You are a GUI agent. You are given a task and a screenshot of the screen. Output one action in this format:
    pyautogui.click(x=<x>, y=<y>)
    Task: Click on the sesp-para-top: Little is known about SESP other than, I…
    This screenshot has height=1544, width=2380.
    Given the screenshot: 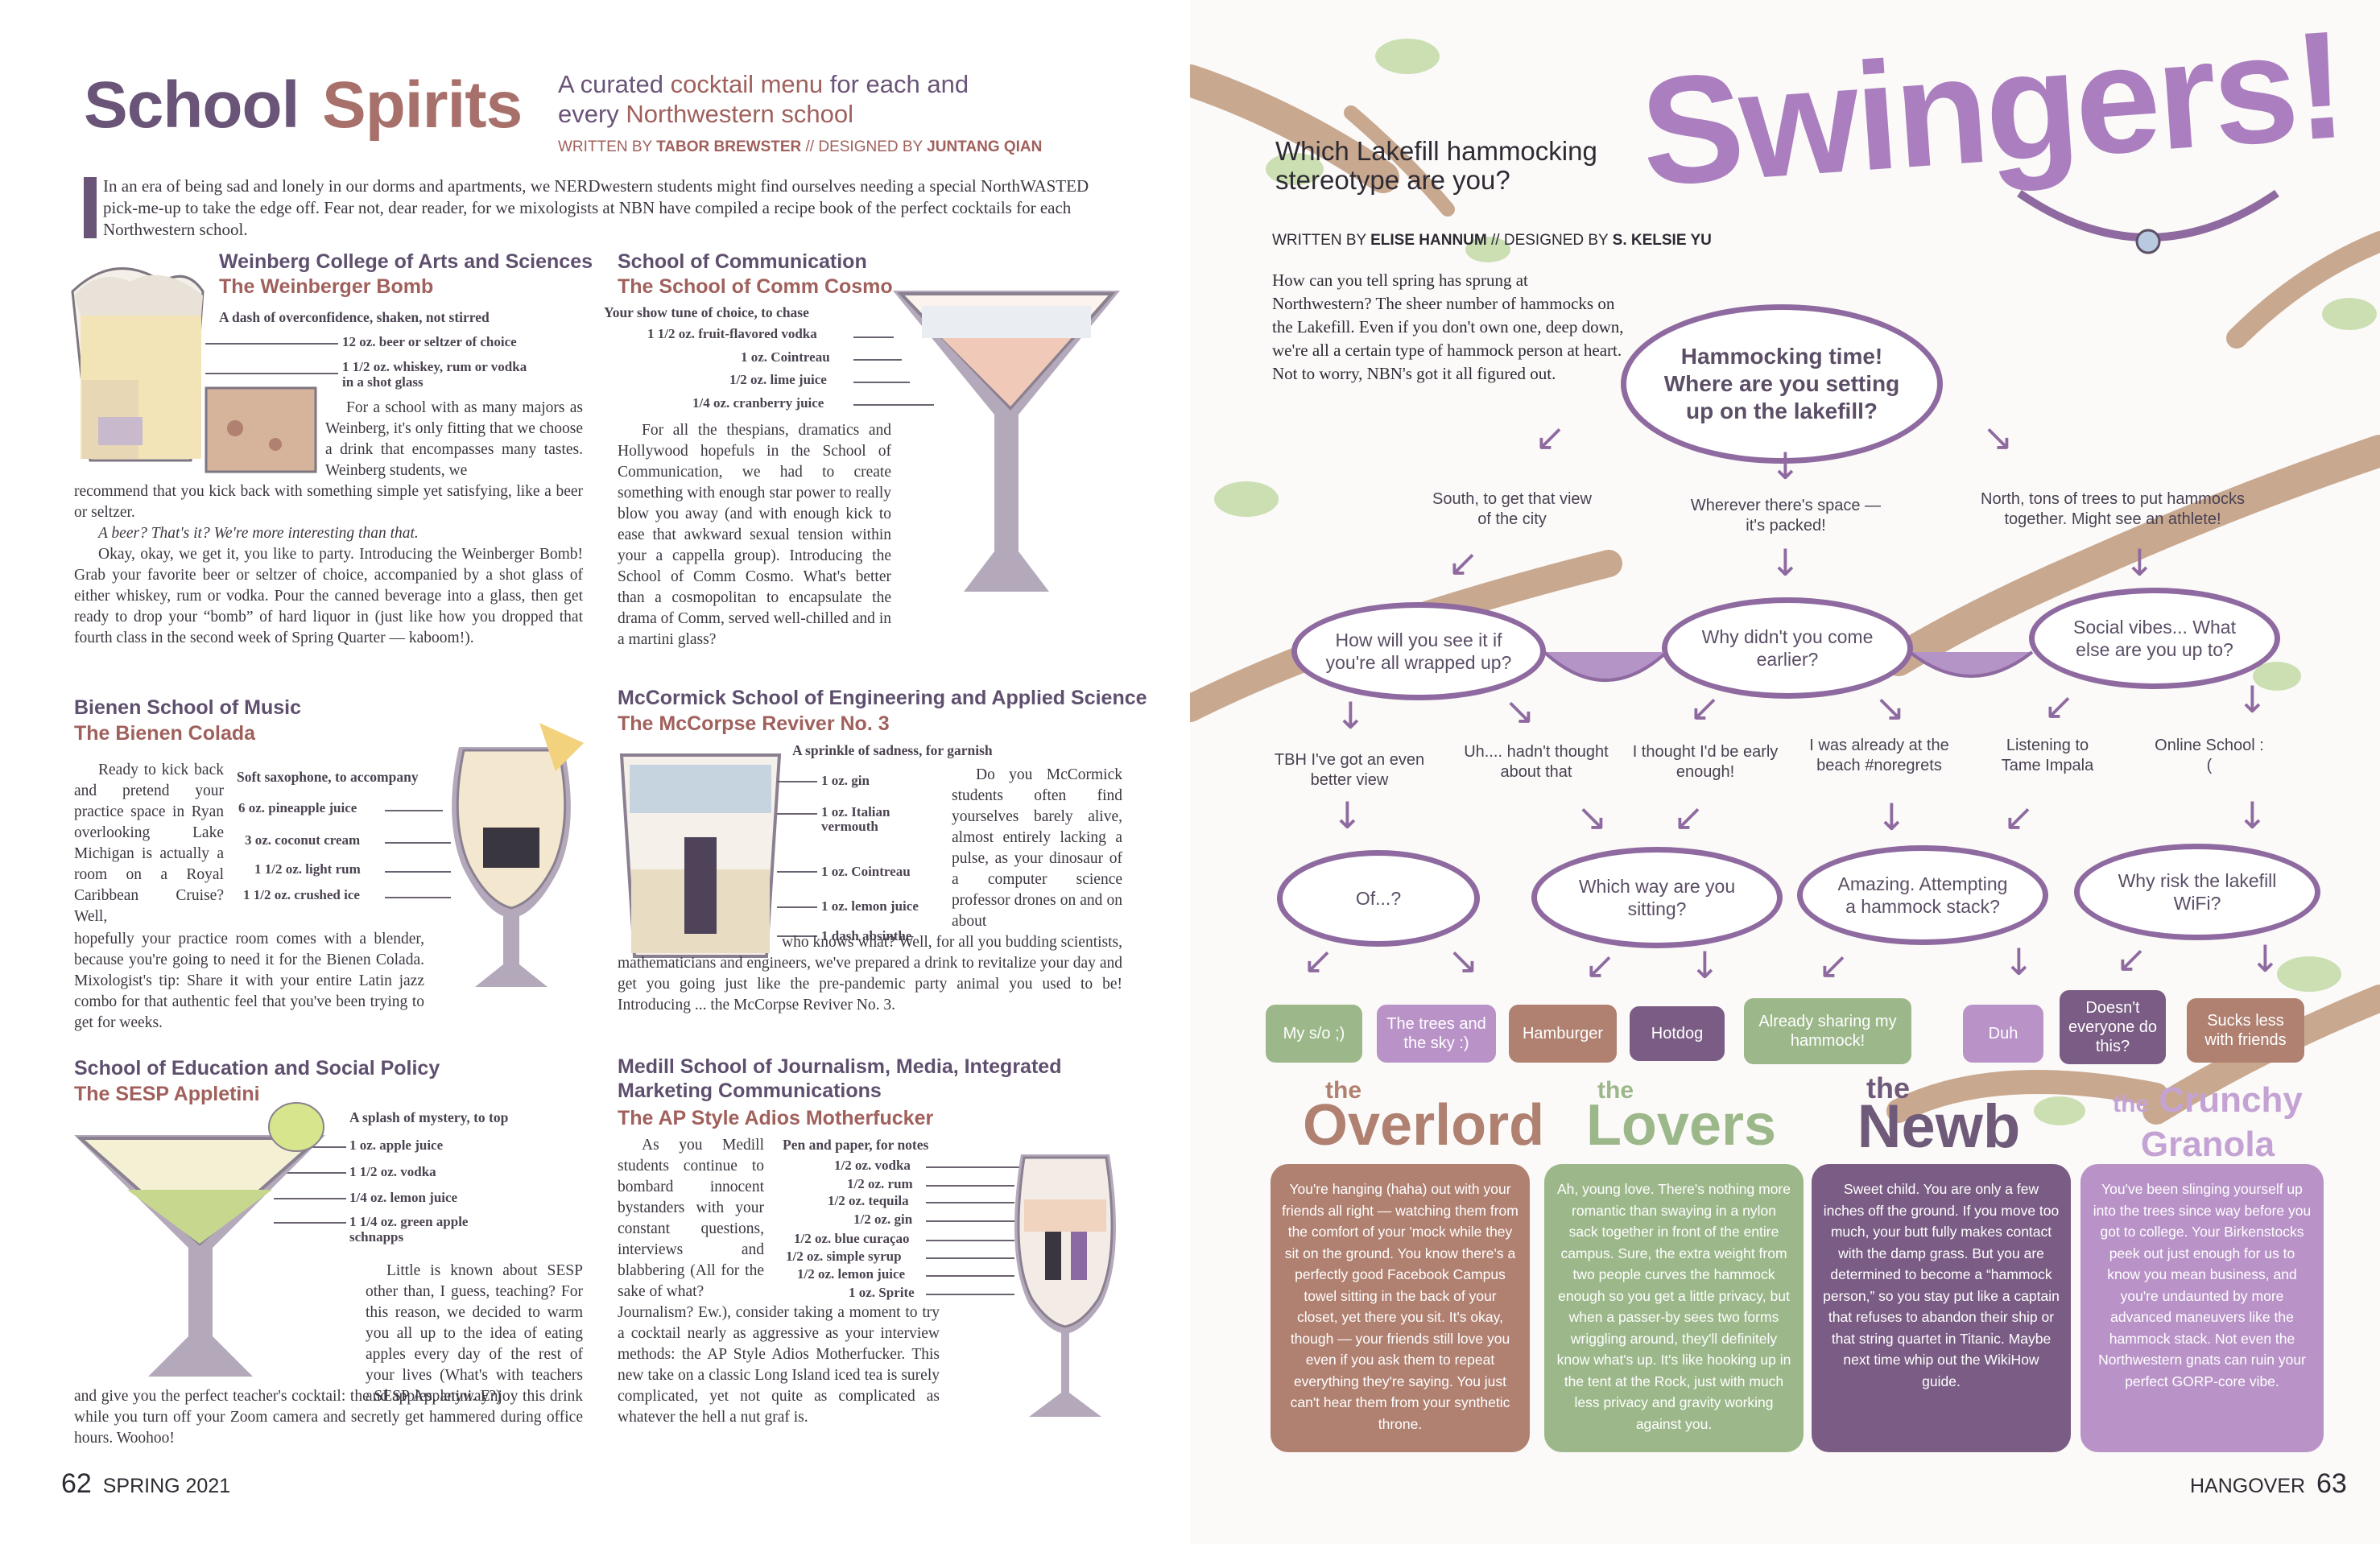 What is the action you would take?
    pyautogui.click(x=475, y=1333)
    